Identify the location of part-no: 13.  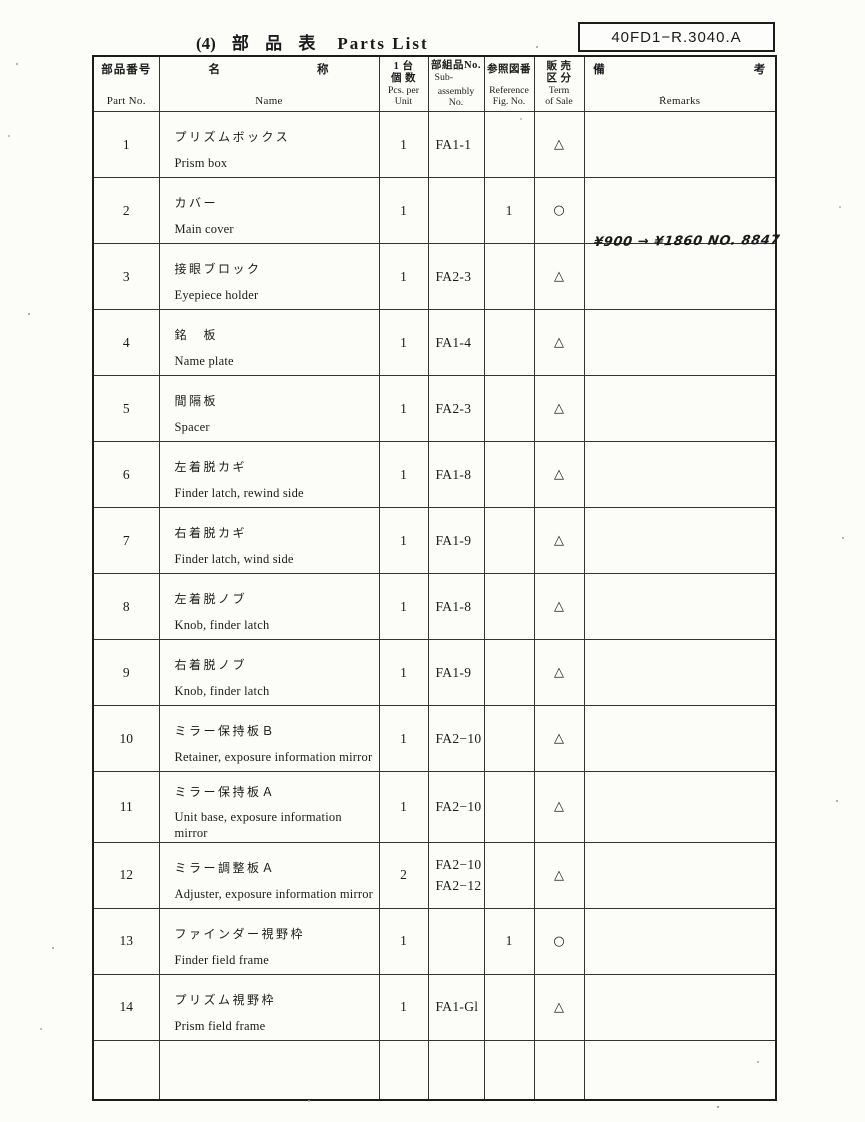
(126, 941).